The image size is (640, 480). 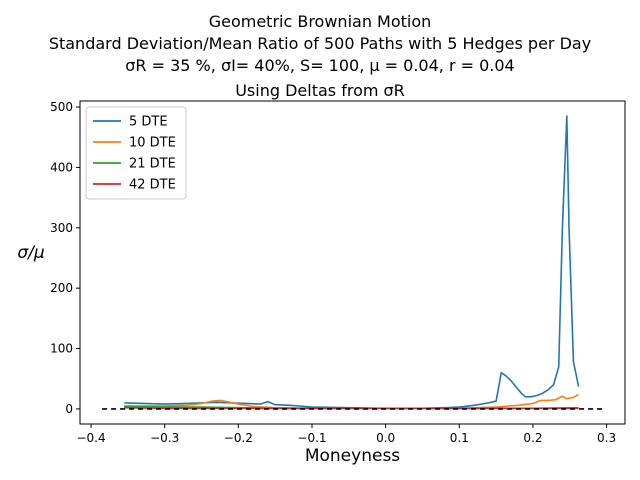 What do you see at coordinates (61, 349) in the screenshot?
I see `y-tick-label: 100` at bounding box center [61, 349].